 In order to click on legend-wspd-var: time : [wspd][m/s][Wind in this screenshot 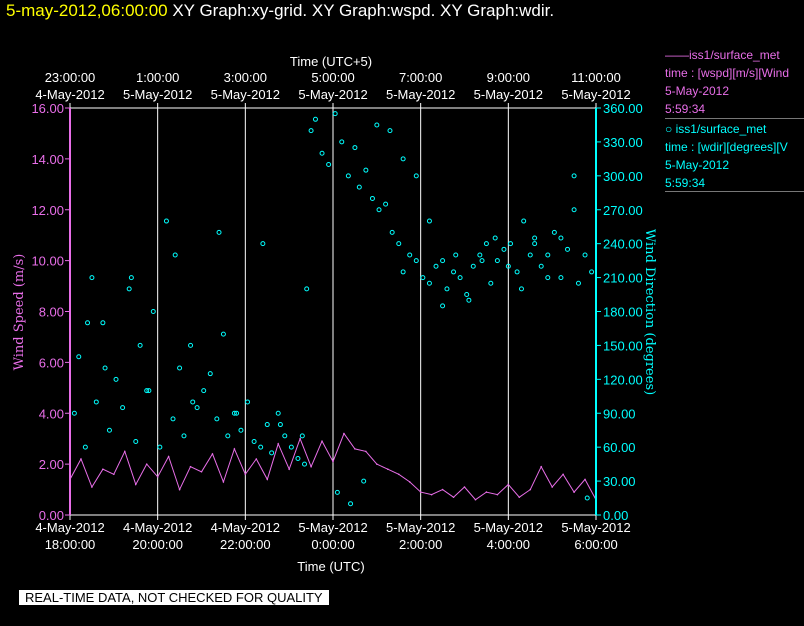, I will do `click(727, 73)`.